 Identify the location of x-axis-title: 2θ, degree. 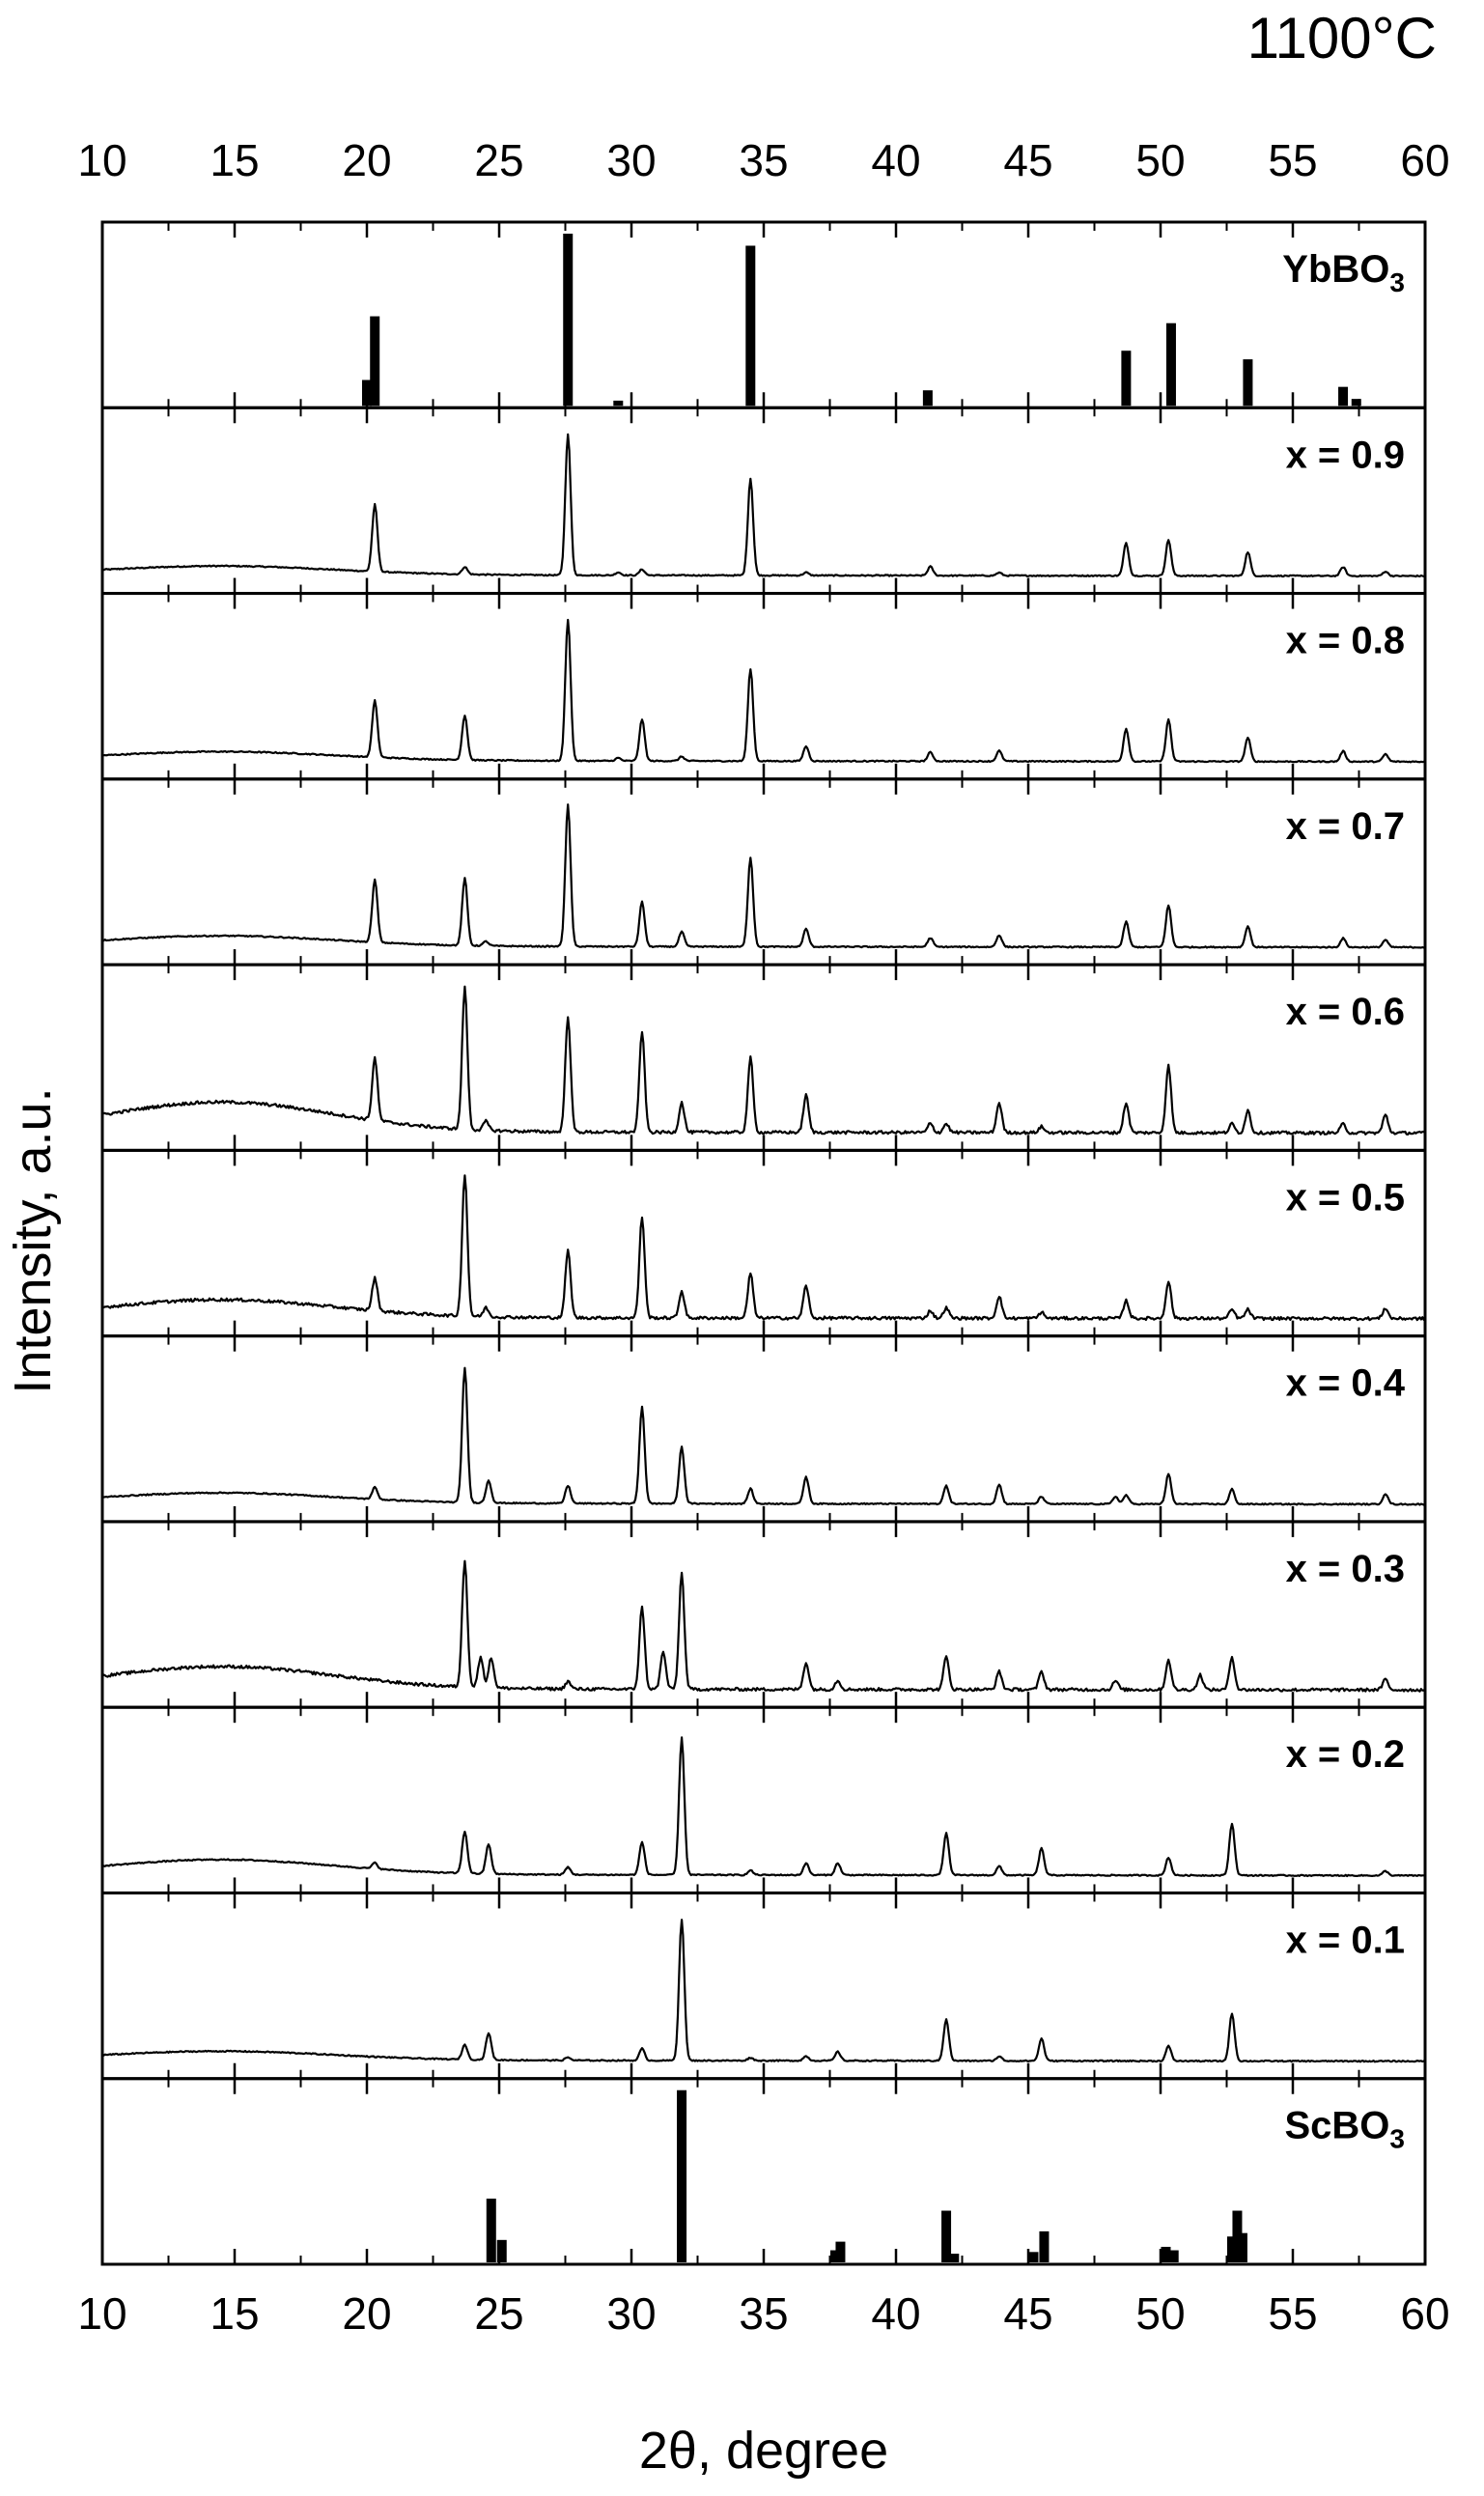
(764, 2451).